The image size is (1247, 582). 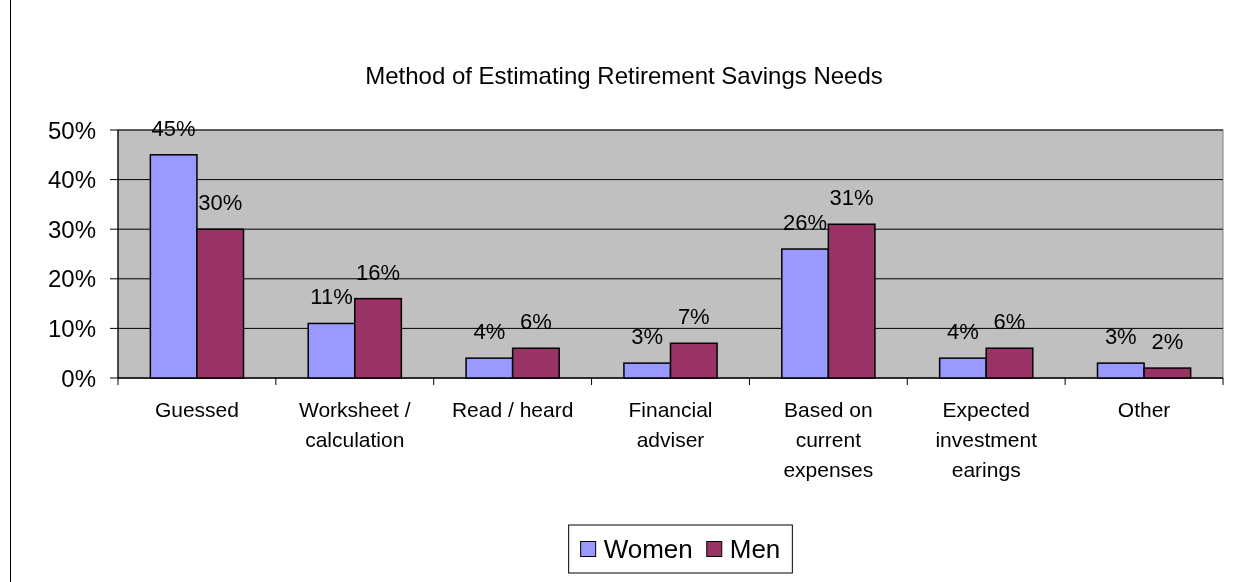 I want to click on y-tick-label: 30%, so click(x=71, y=229).